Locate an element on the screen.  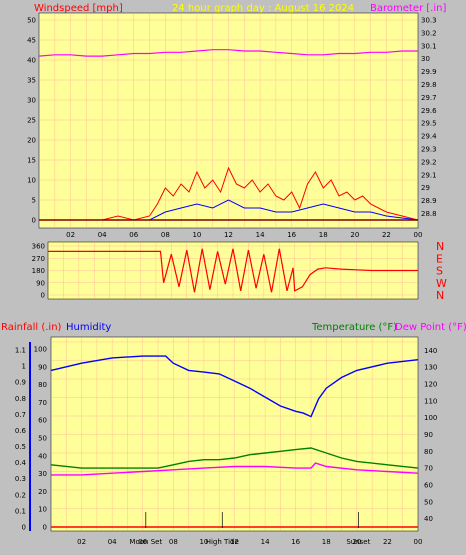
chart1-right-tick: 29.3 is located at coordinates (429, 150).